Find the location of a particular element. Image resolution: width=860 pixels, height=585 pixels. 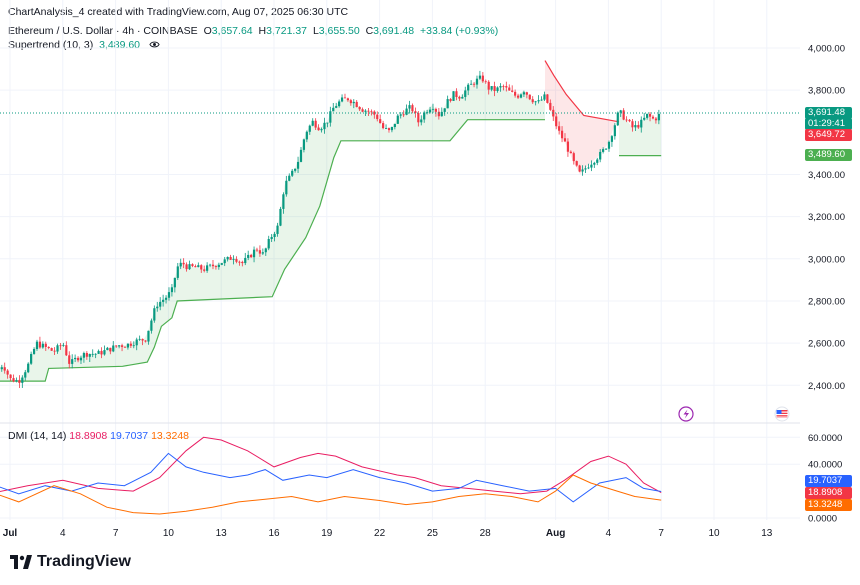

dmi-tick-label: 0.0000 is located at coordinates (822, 519).